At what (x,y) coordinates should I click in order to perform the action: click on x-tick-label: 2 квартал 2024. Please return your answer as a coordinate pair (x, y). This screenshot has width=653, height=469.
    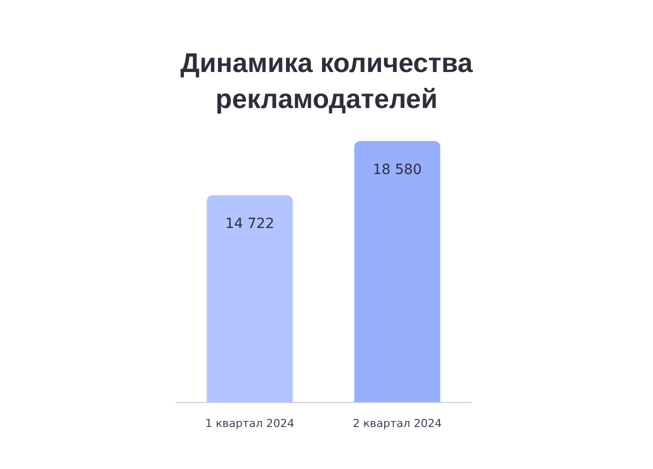
    Looking at the image, I should click on (397, 423).